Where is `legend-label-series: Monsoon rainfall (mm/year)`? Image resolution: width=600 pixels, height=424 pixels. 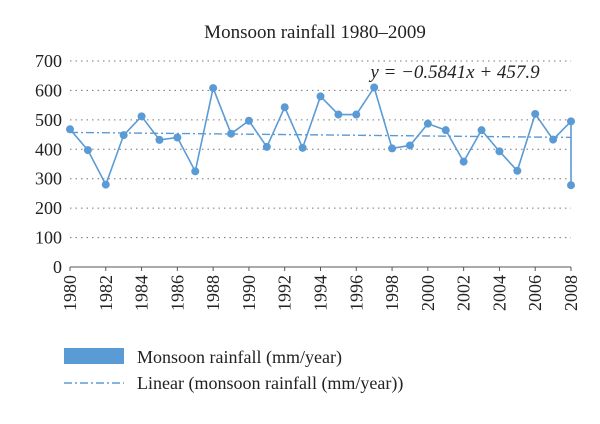 legend-label-series: Monsoon rainfall (mm/year) is located at coordinates (239, 357).